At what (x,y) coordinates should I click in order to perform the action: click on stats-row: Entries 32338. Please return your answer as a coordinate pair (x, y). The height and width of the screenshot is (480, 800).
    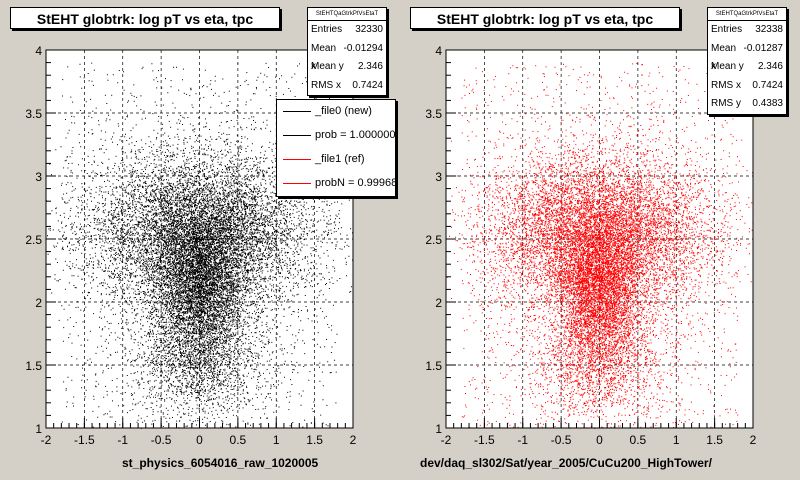
    Looking at the image, I should click on (747, 29).